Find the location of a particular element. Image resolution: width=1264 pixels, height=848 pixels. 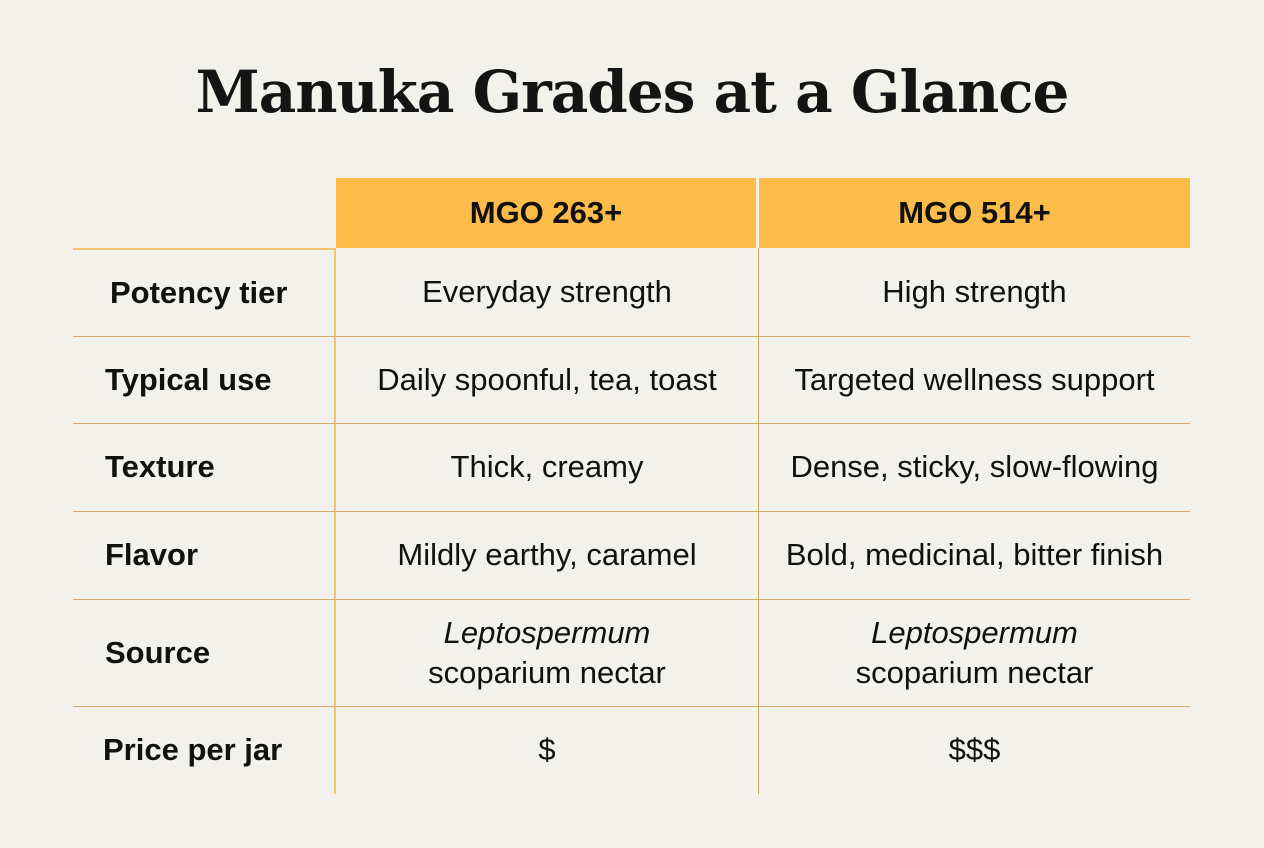

row-label-source: Source is located at coordinates (204, 652).